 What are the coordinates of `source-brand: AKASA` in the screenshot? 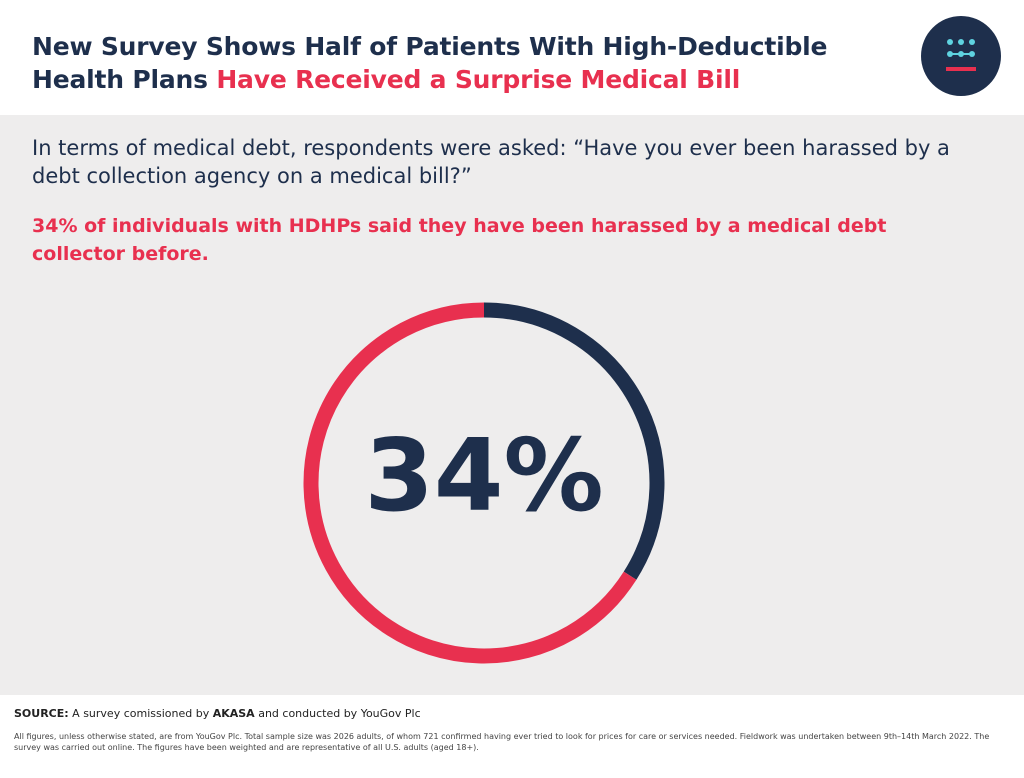 It's located at (233, 713).